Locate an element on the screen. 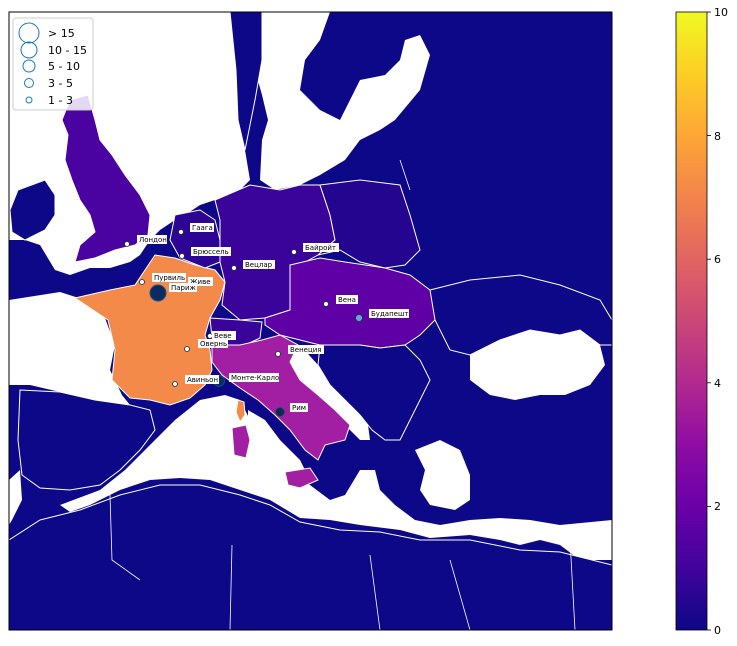 This screenshot has width=737, height=646. country-norway is located at coordinates (246, 81).